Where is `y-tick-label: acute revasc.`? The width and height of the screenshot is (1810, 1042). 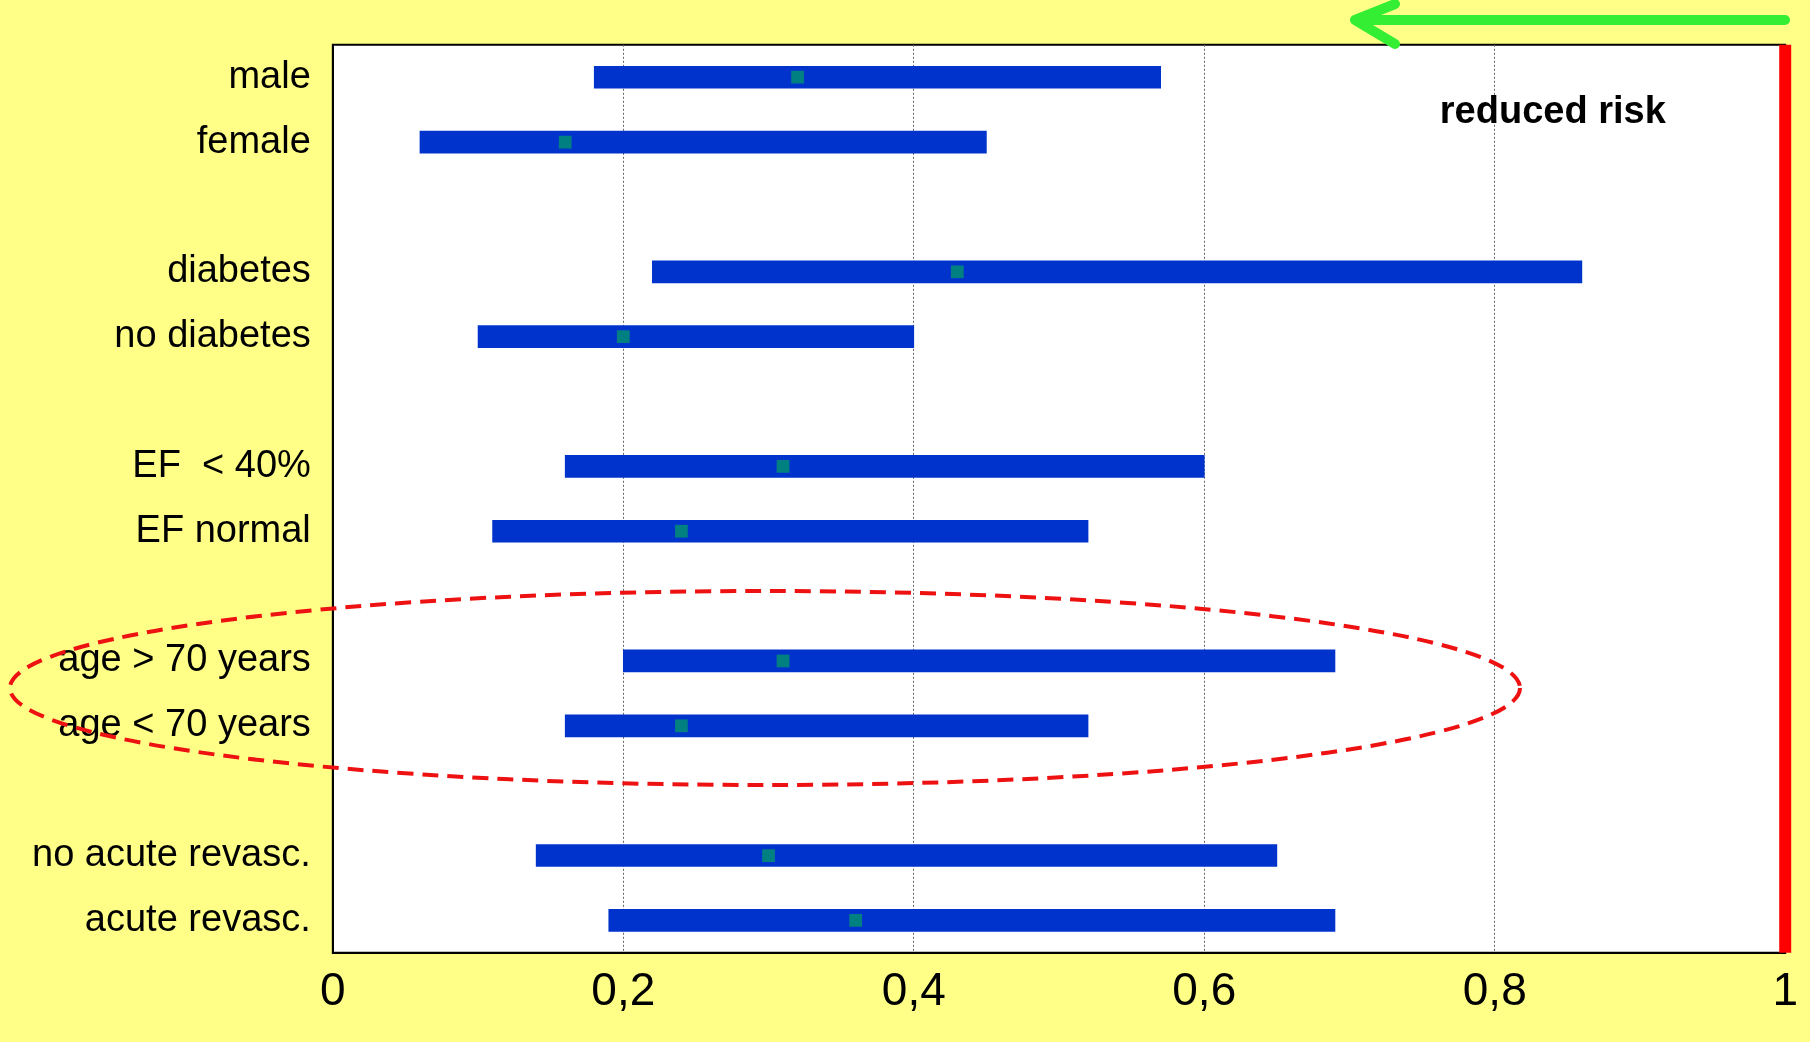
y-tick-label: acute revasc. is located at coordinates (197, 917).